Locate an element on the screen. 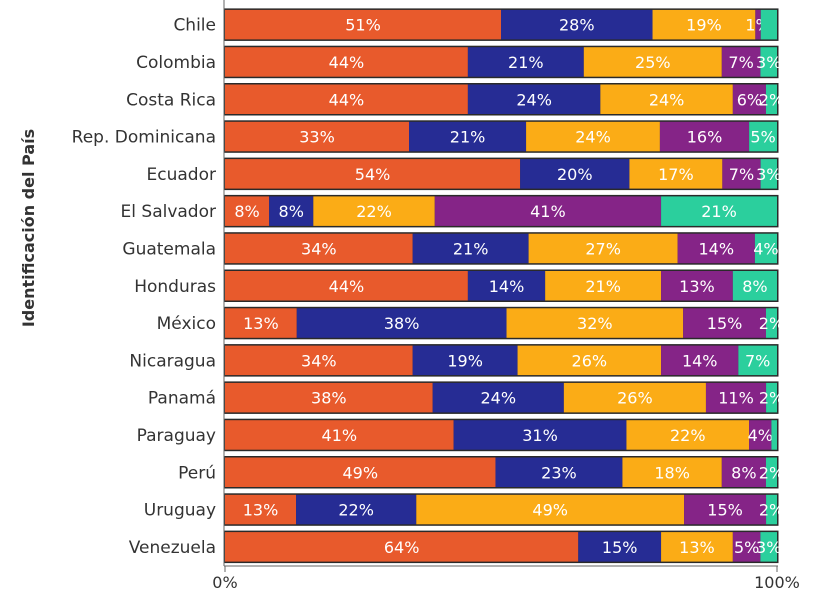 This screenshot has height=600, width=822. bar-row: 44% 24% 24% 6%2% is located at coordinates (503, 99).